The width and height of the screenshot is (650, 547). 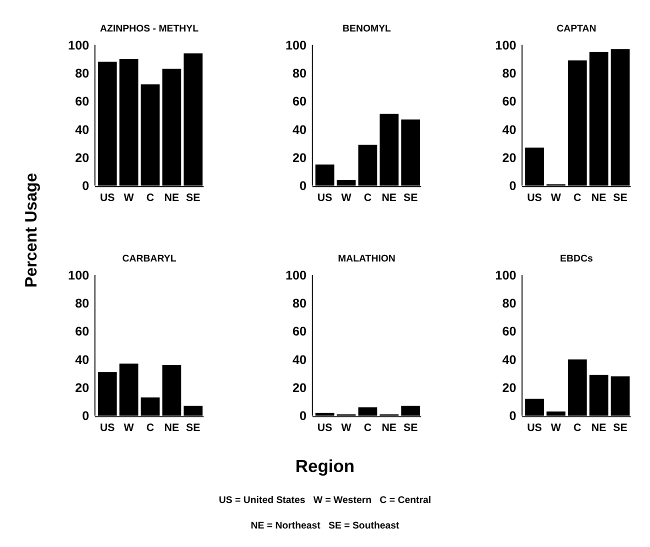 What do you see at coordinates (367, 28) in the screenshot?
I see `chart-title: BENOMYL` at bounding box center [367, 28].